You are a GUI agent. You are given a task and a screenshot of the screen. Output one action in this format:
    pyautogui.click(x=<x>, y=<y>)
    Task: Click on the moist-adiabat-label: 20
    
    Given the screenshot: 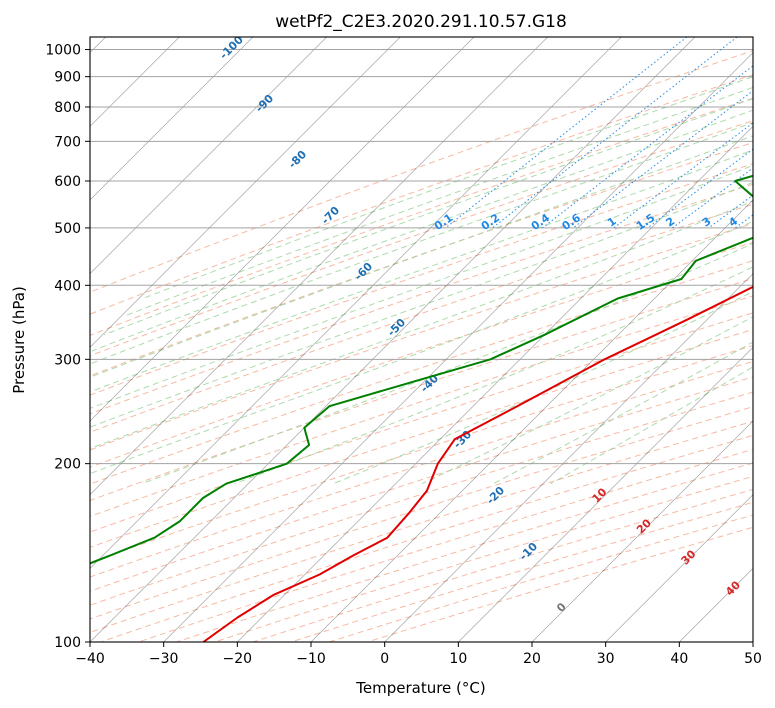 What is the action you would take?
    pyautogui.click(x=644, y=526)
    